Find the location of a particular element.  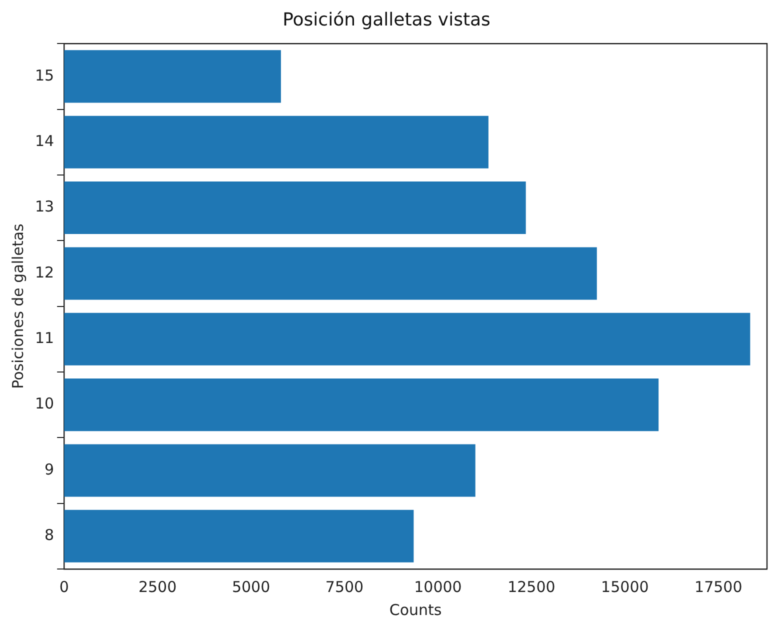

x-tick-label: 17500 is located at coordinates (718, 587).